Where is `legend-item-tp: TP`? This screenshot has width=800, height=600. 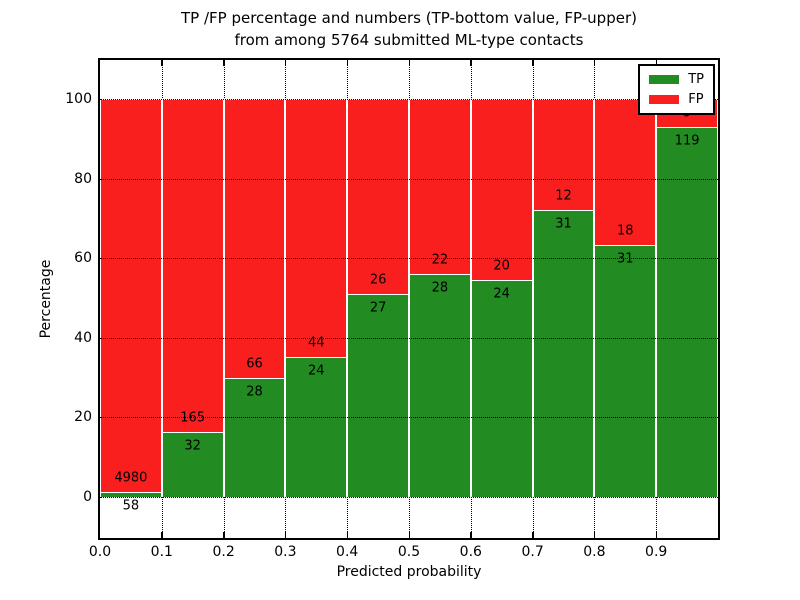
legend-item-tp: TP is located at coordinates (676, 79).